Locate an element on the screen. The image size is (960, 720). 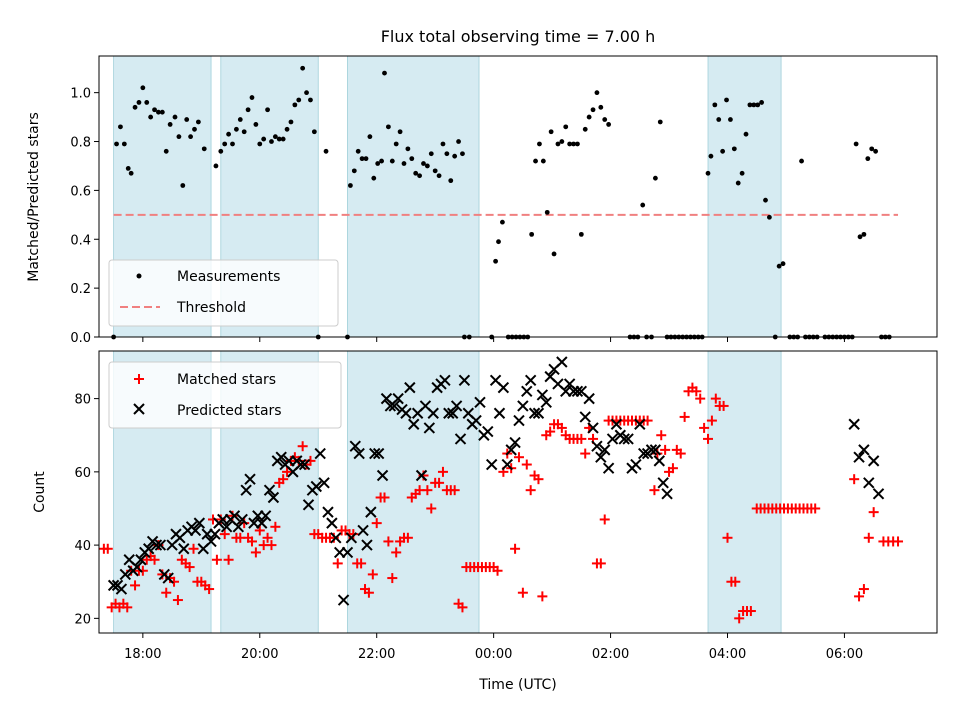
top-legend: Measurements Threshold is located at coordinates (223, 293).